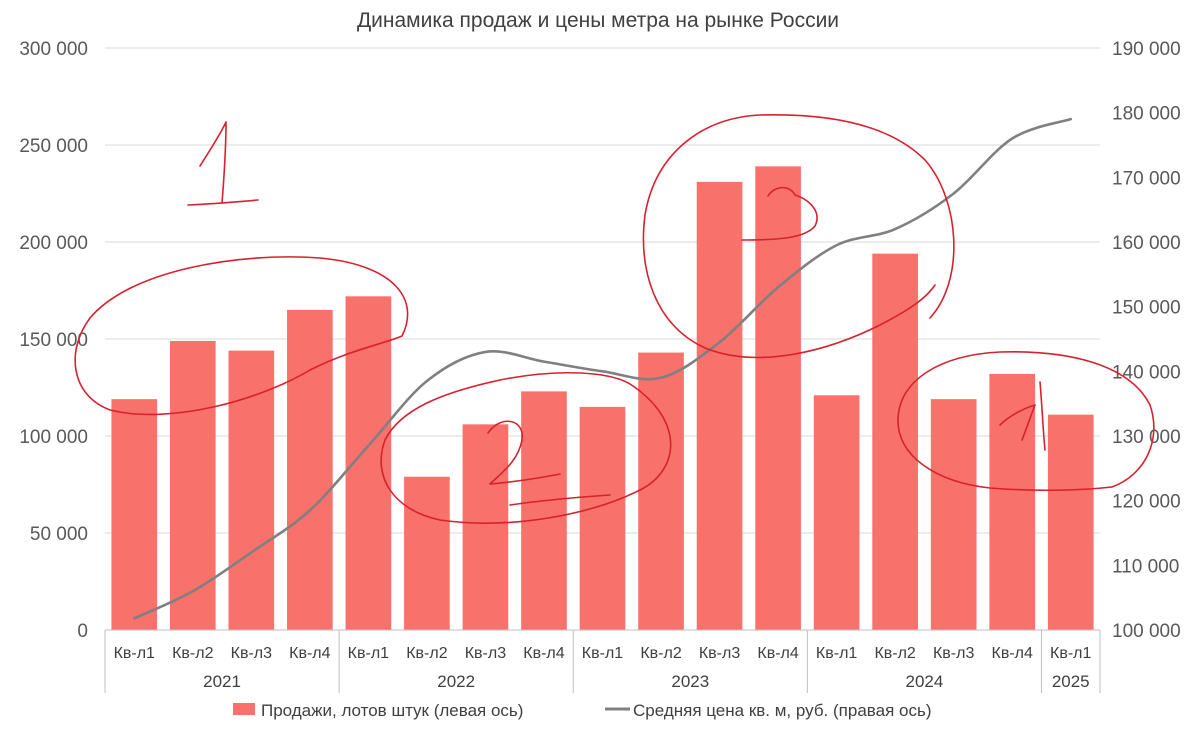 The image size is (1200, 730). I want to click on left-tick-label: 300 000, so click(53, 49).